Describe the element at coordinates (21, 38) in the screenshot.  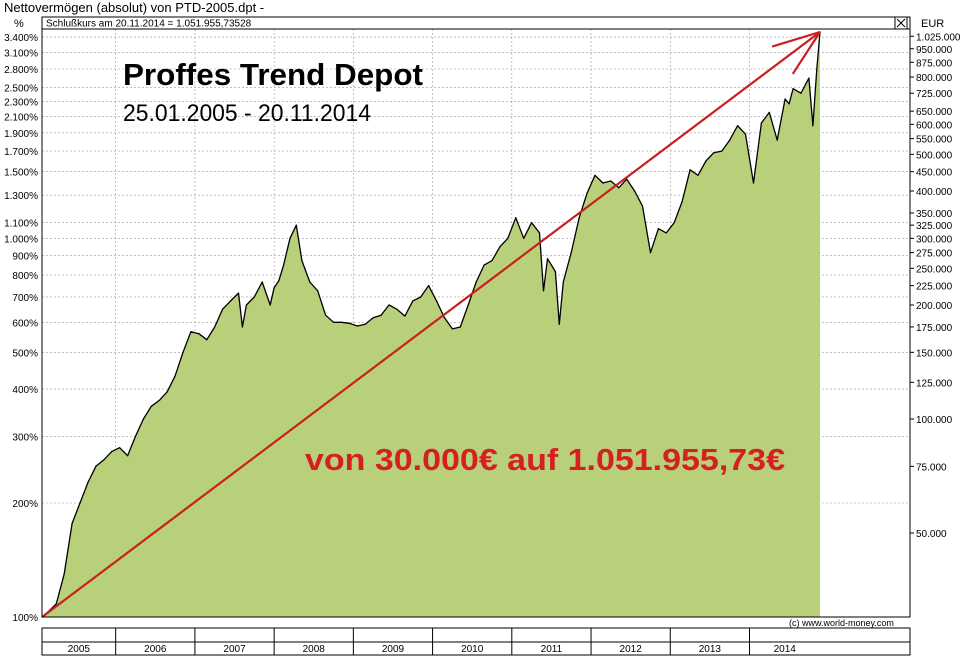
I see `left-tick-label: 3.400%` at that location.